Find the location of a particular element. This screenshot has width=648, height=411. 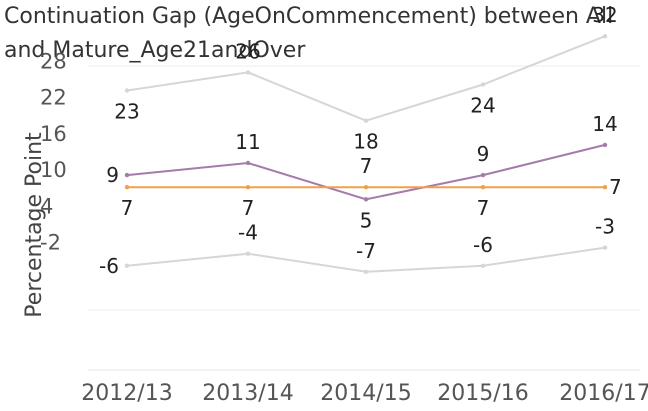

y-tick-label: -2 is located at coordinates (50, 243).